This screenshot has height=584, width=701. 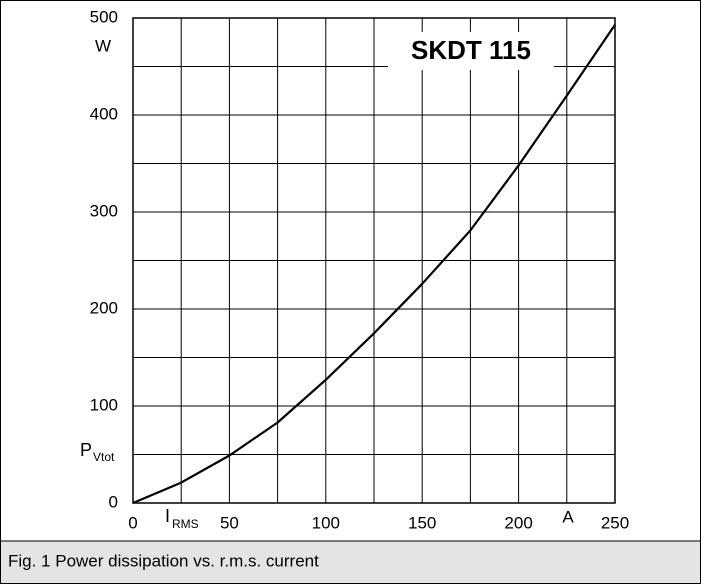 What do you see at coordinates (229, 522) in the screenshot?
I see `x-tick-label: 50` at bounding box center [229, 522].